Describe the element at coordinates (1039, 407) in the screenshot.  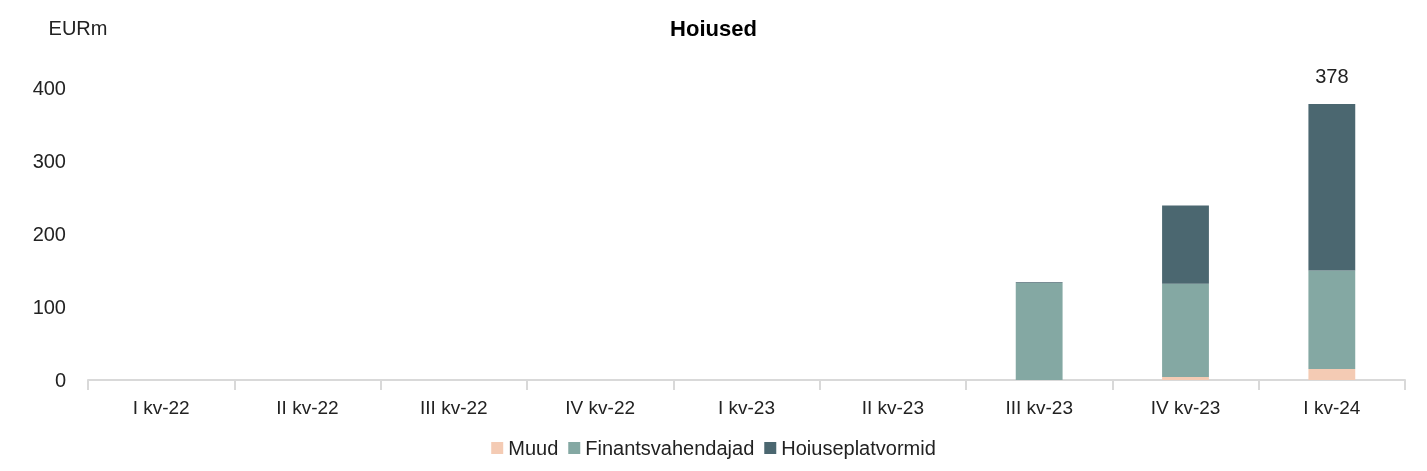
I see `x-tick-label: III kv-23` at that location.